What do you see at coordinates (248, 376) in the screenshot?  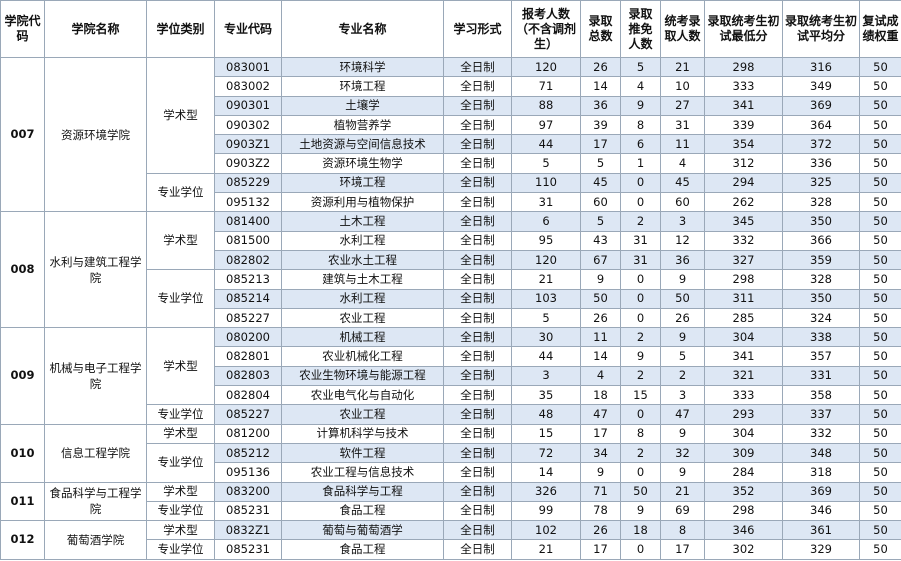 I see `cell: 082803` at bounding box center [248, 376].